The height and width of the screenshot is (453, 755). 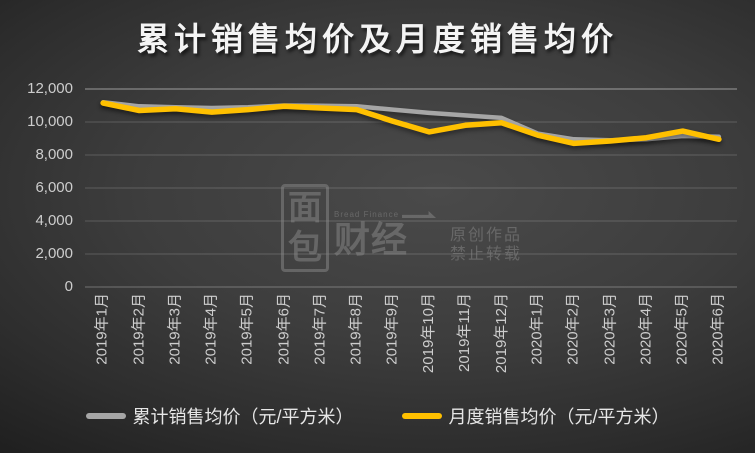 I want to click on watermark-brand: Bread Finance 财经, so click(x=385, y=228).